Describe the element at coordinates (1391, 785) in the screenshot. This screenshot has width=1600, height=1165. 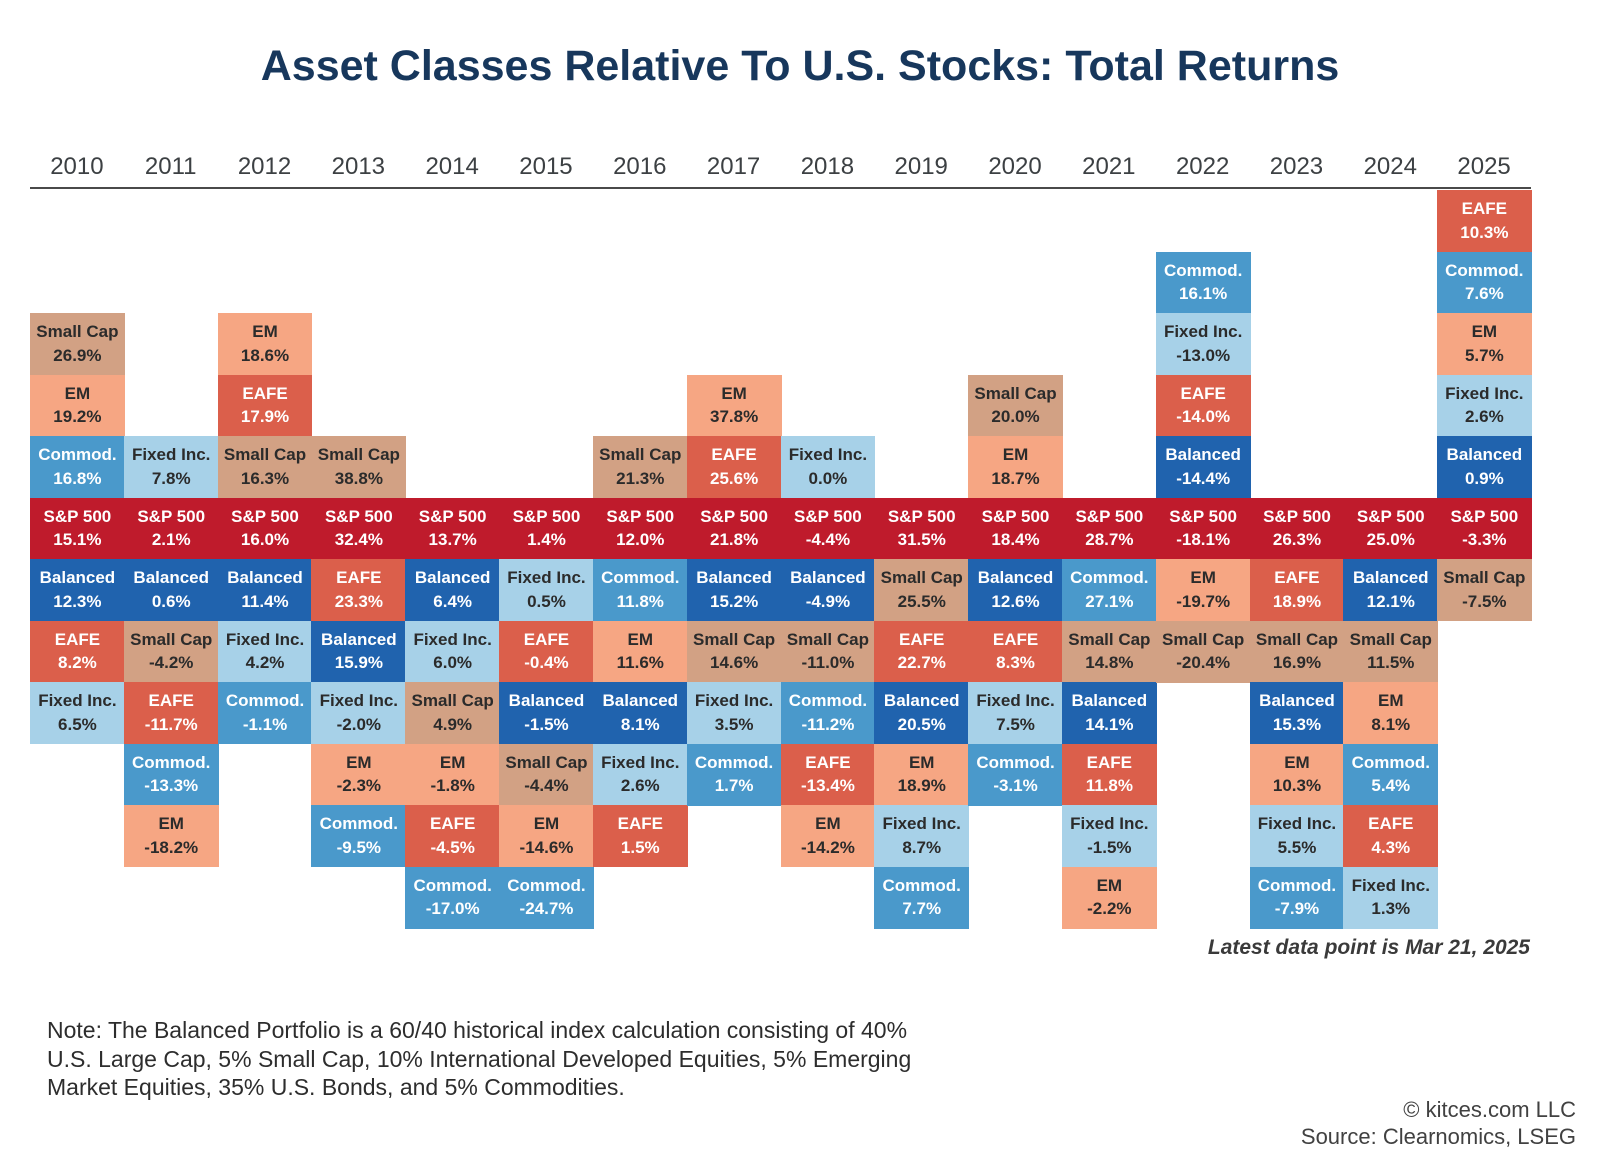
I see `asset-return: 5.4%` at that location.